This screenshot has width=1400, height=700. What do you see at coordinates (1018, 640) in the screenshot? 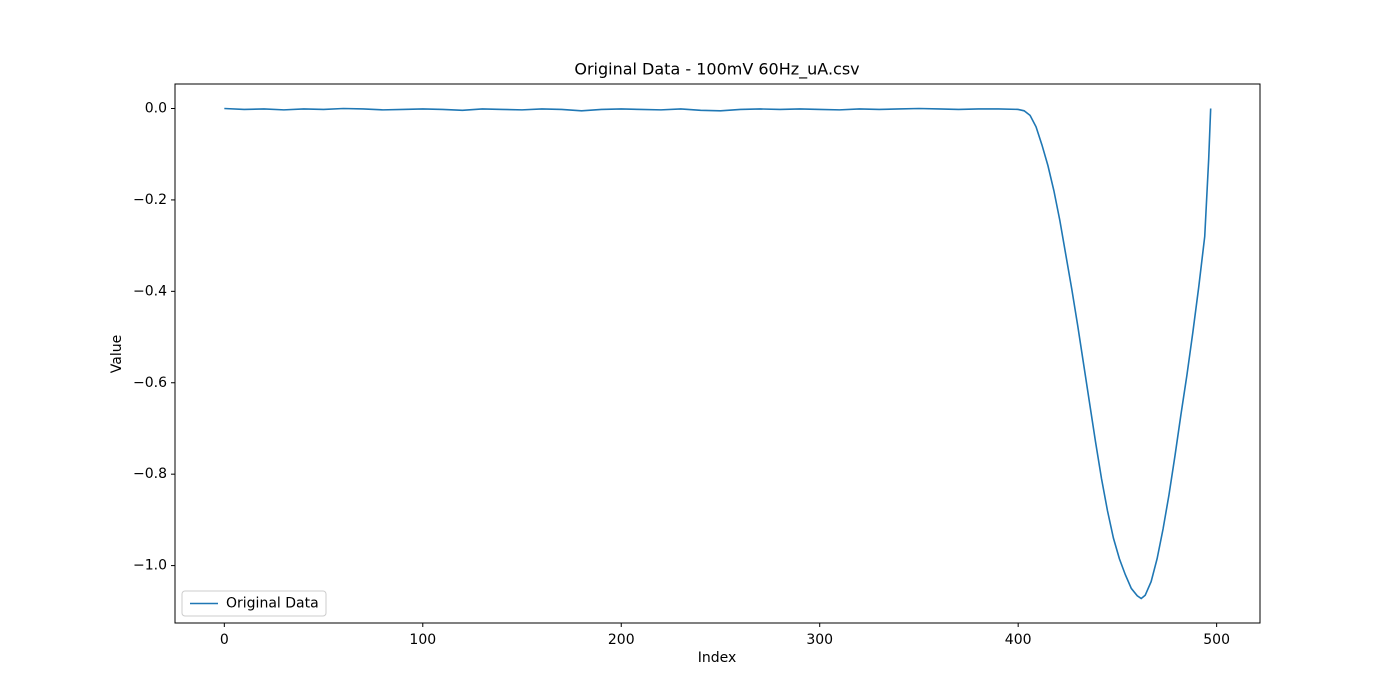
I see `x-tick-label: 400` at bounding box center [1018, 640].